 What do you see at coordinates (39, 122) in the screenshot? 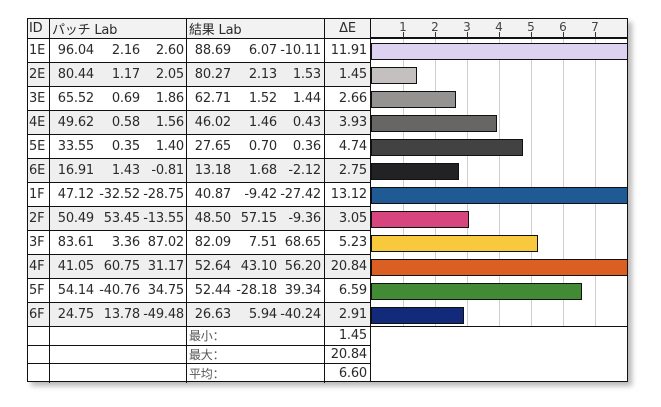
I see `row-id: 4E` at bounding box center [39, 122].